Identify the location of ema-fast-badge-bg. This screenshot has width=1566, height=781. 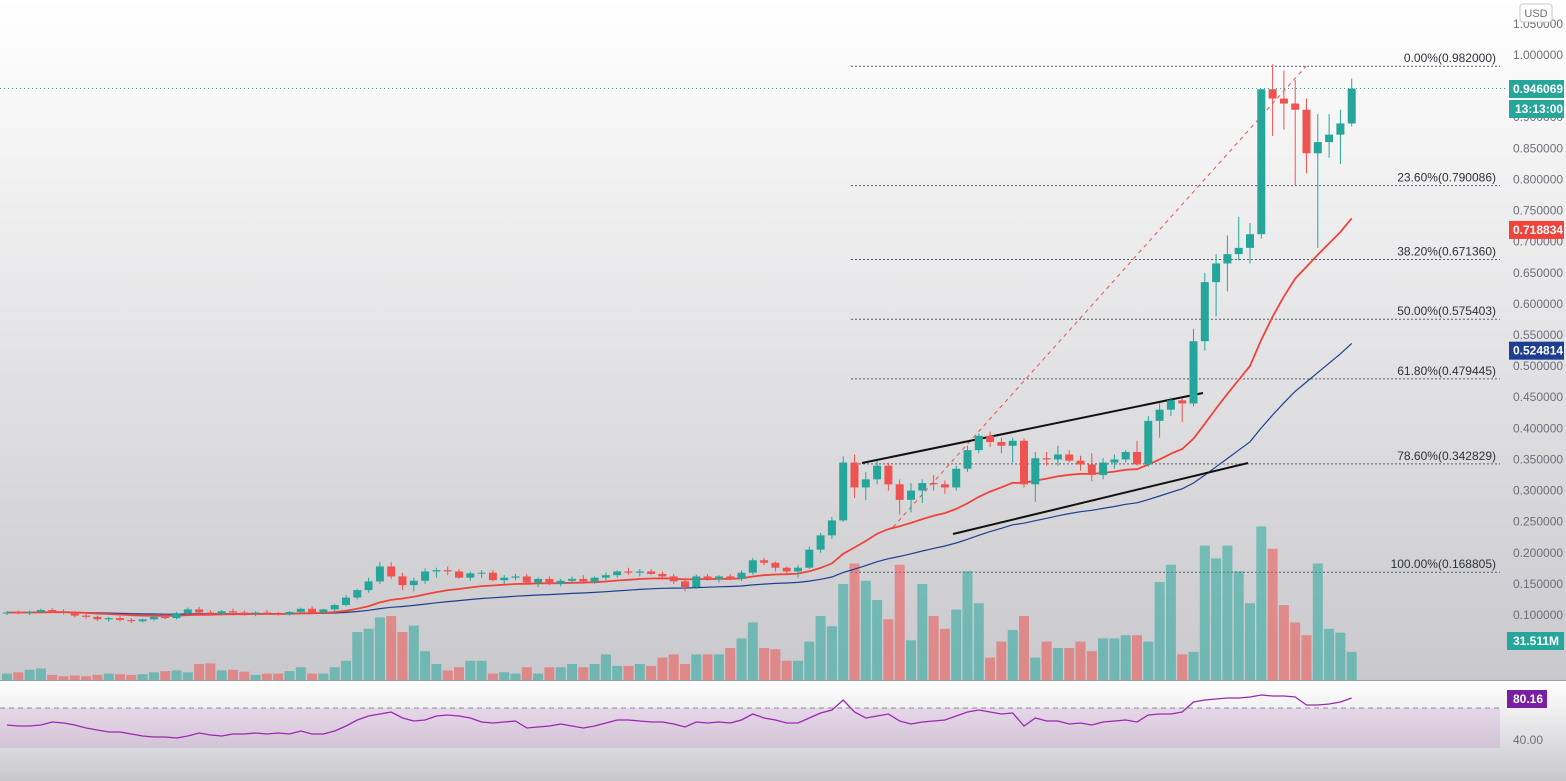
(1536, 229).